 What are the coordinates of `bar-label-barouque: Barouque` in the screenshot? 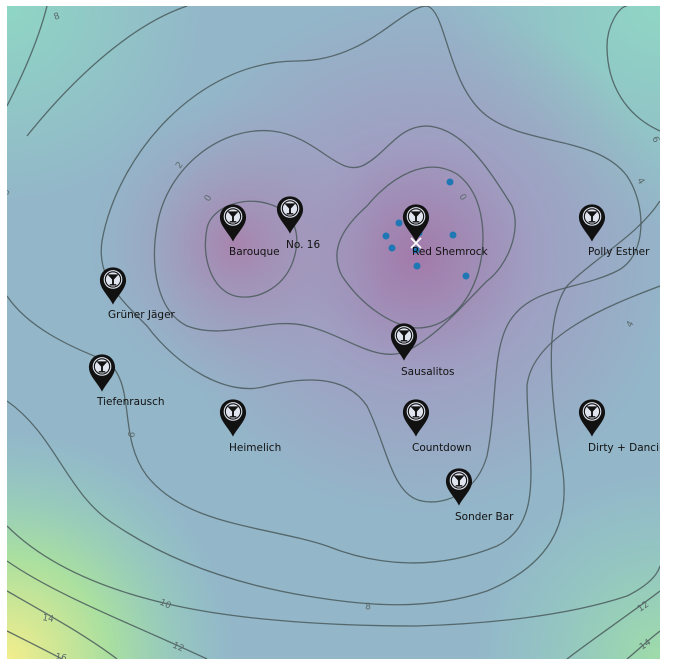 It's located at (254, 252).